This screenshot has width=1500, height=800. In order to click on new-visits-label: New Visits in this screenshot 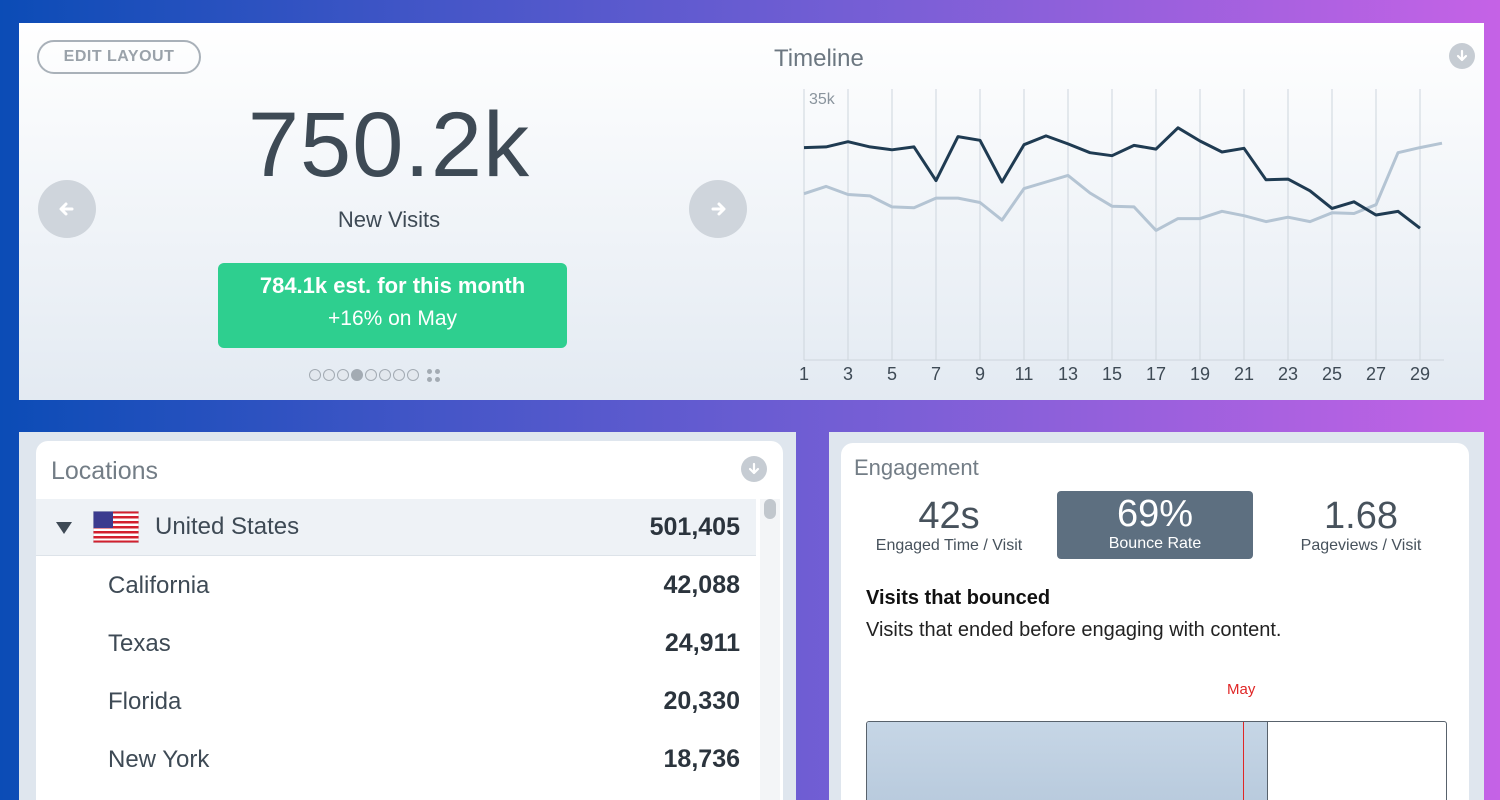, I will do `click(389, 219)`.